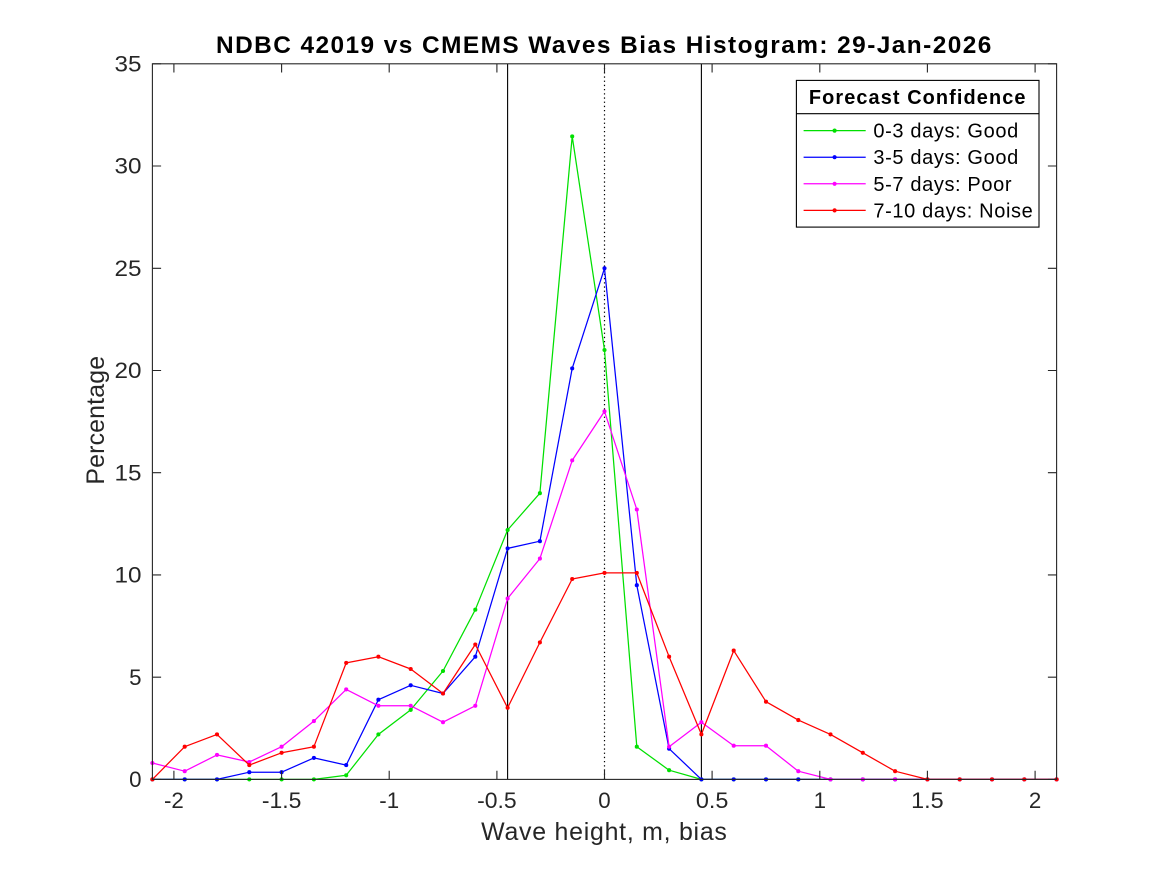  What do you see at coordinates (128, 370) in the screenshot?
I see `svg-text: 20` at bounding box center [128, 370].